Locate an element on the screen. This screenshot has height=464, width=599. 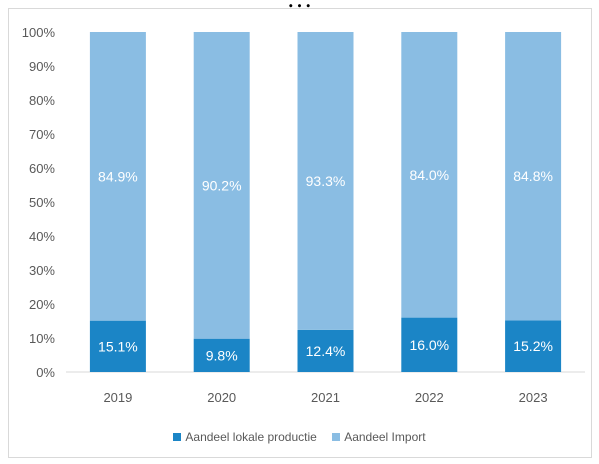
bar-value-label: 84.8% is located at coordinates (533, 176).